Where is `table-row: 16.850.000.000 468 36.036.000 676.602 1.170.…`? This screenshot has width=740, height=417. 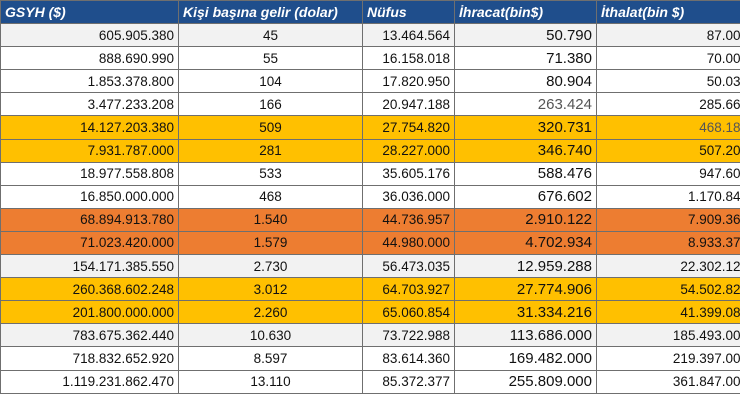 table-row: 16.850.000.000 468 36.036.000 676.602 1.170.… is located at coordinates (370, 196).